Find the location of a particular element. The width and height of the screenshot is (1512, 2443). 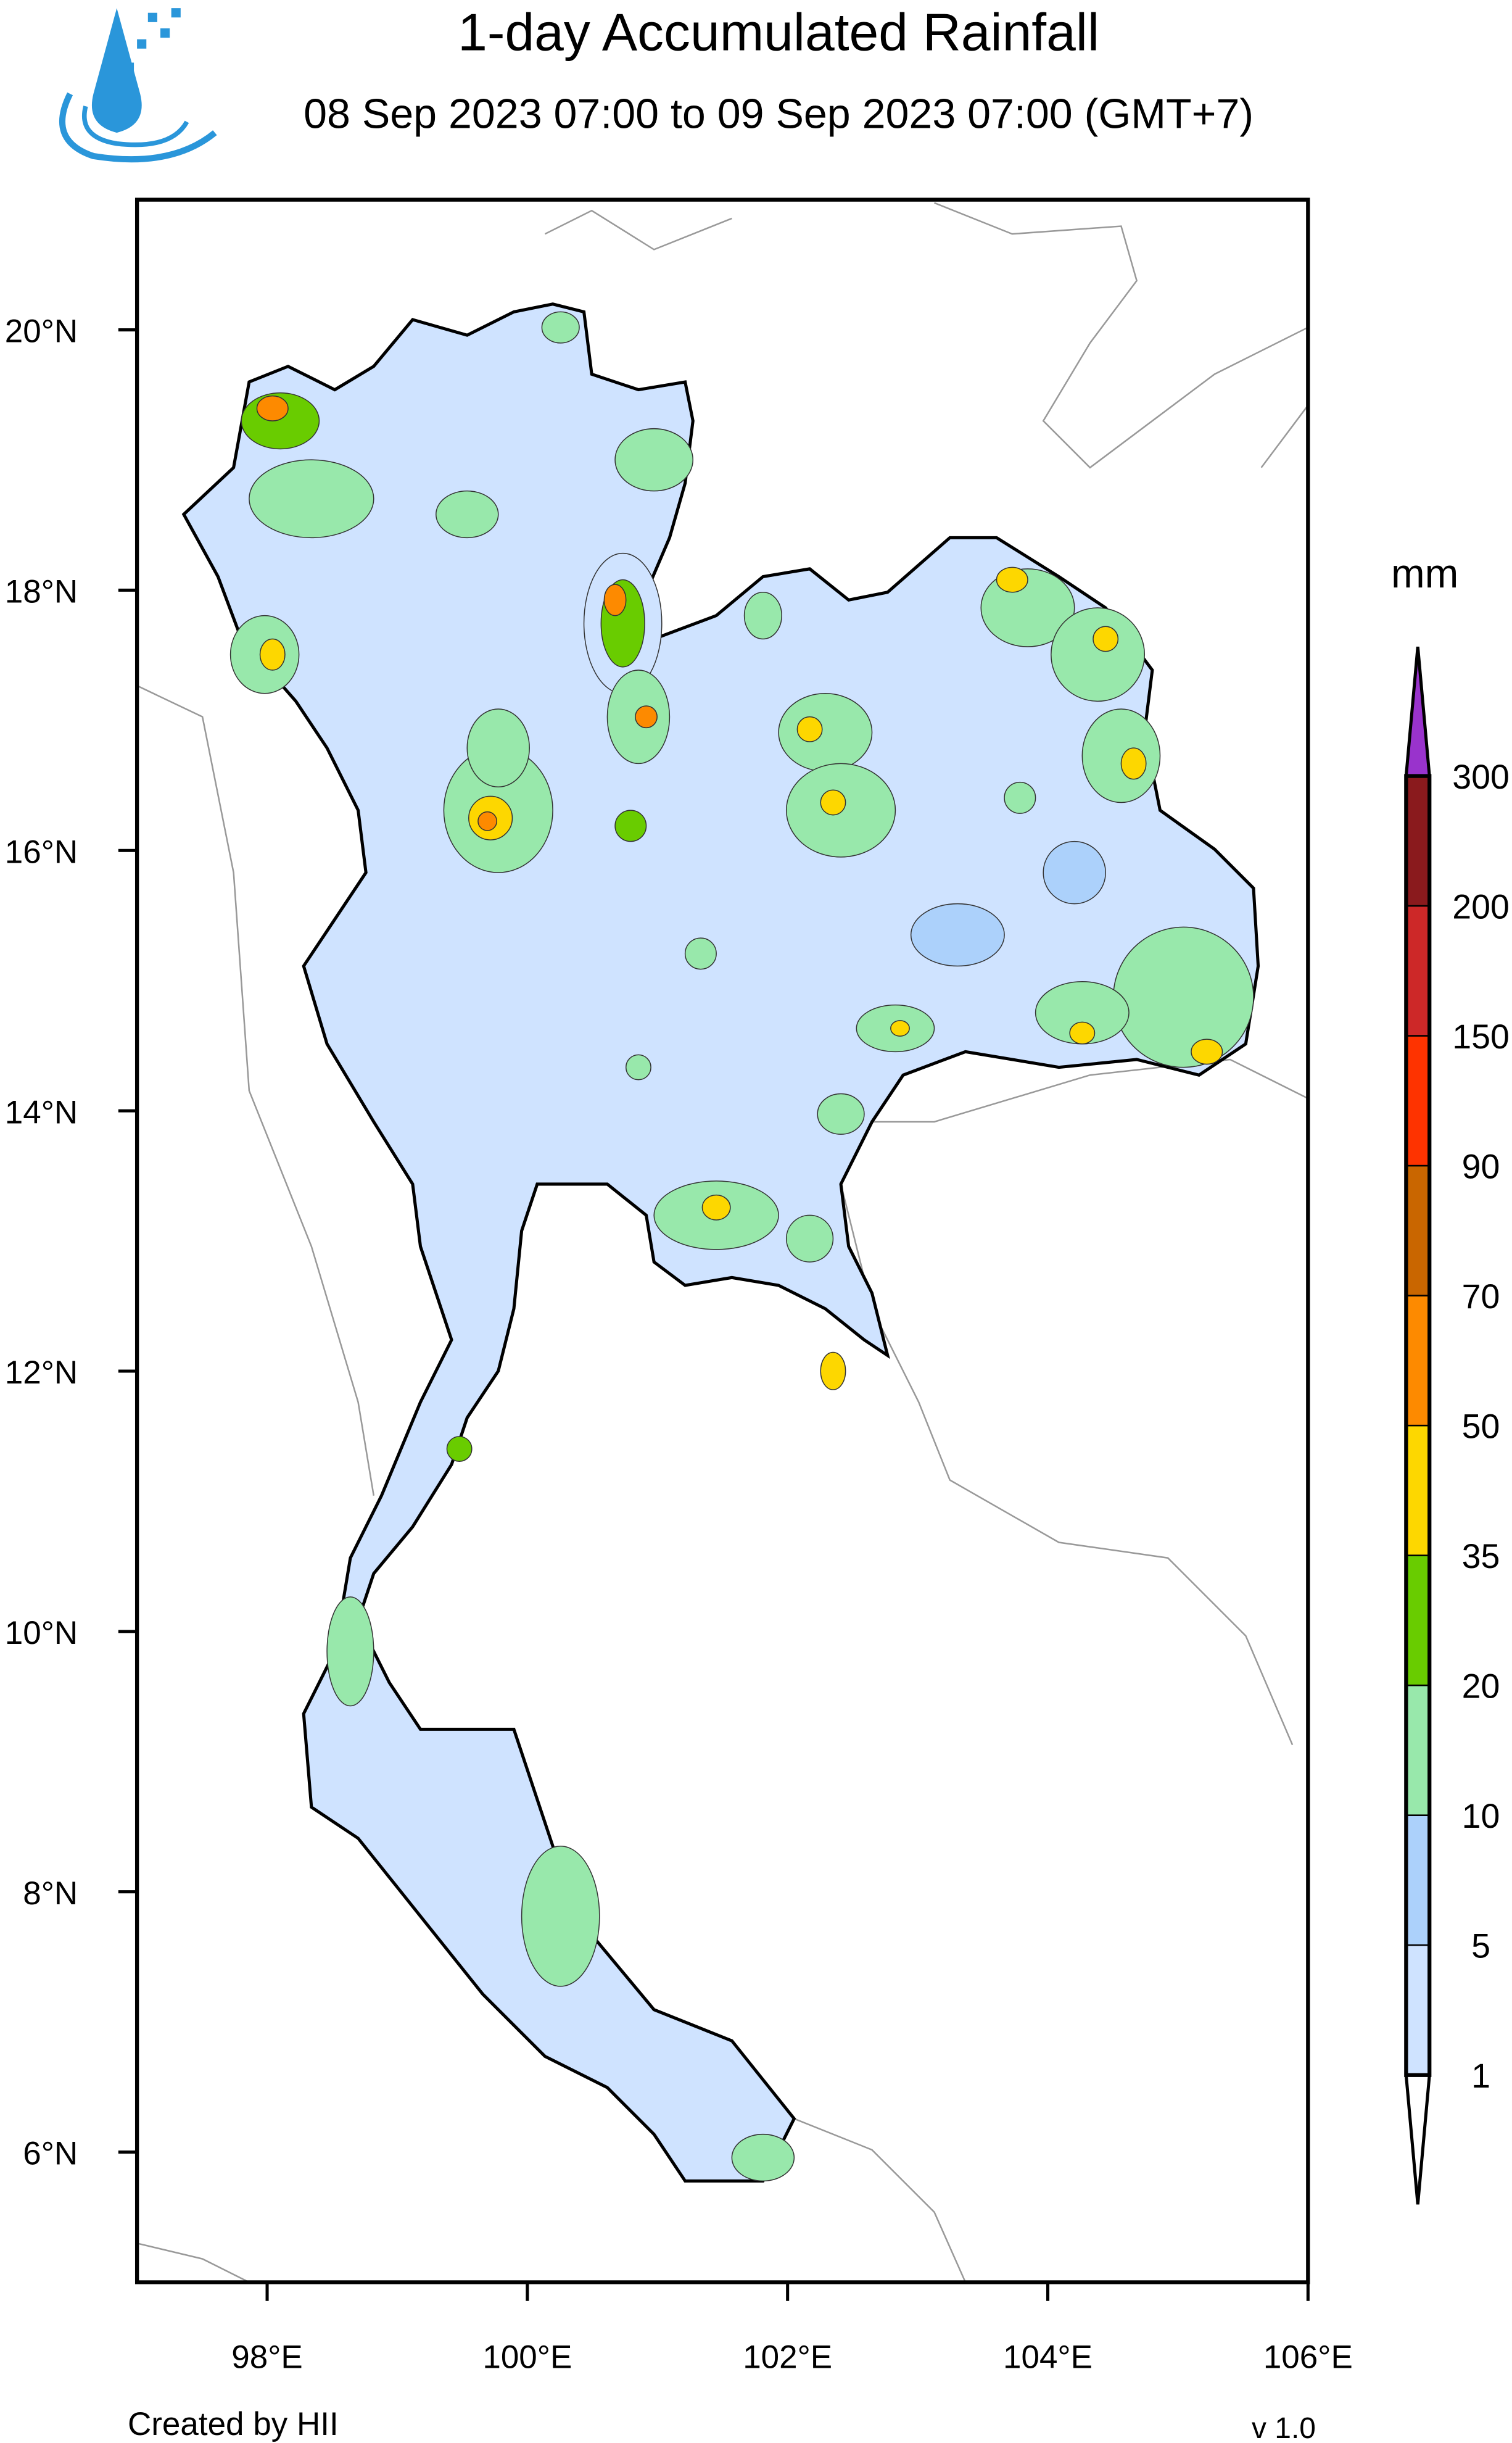

colorbar-label: 5 is located at coordinates (1480, 1946).